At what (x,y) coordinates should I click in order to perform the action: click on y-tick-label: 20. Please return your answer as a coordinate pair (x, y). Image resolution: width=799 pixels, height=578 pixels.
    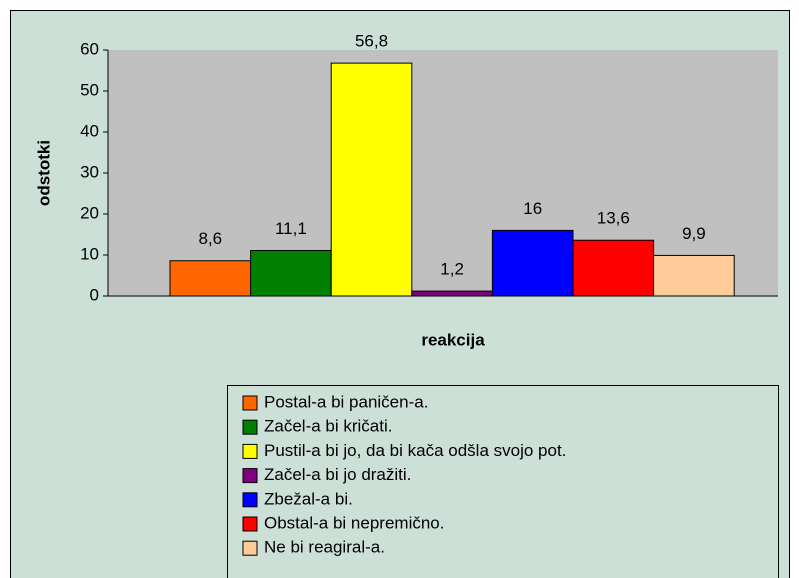
    Looking at the image, I should click on (89, 212).